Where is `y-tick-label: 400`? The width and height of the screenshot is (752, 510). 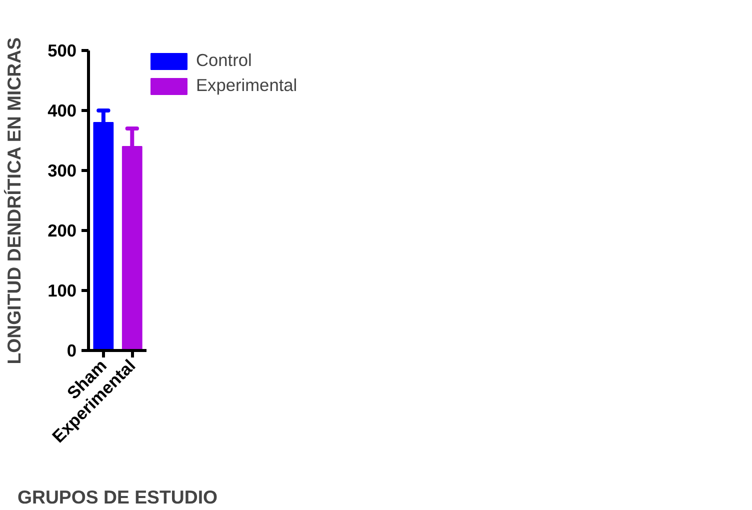
y-tick-label: 400 is located at coordinates (62, 110).